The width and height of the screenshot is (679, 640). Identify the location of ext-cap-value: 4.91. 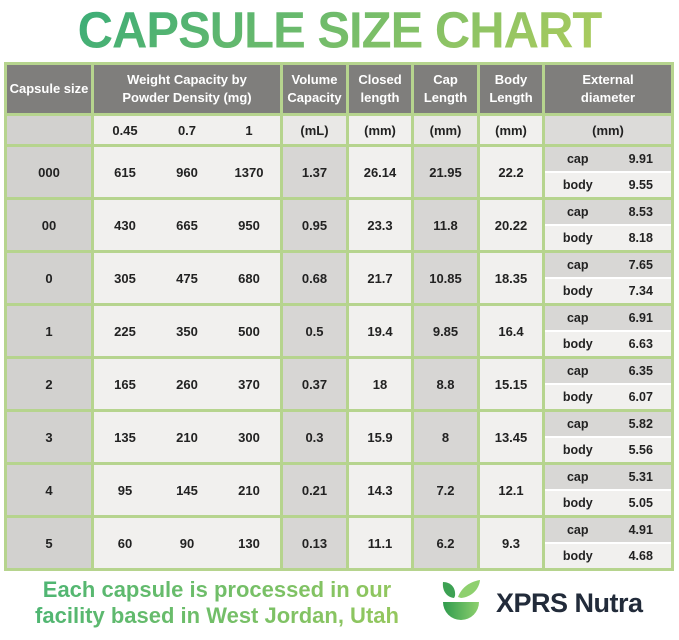
(640, 530).